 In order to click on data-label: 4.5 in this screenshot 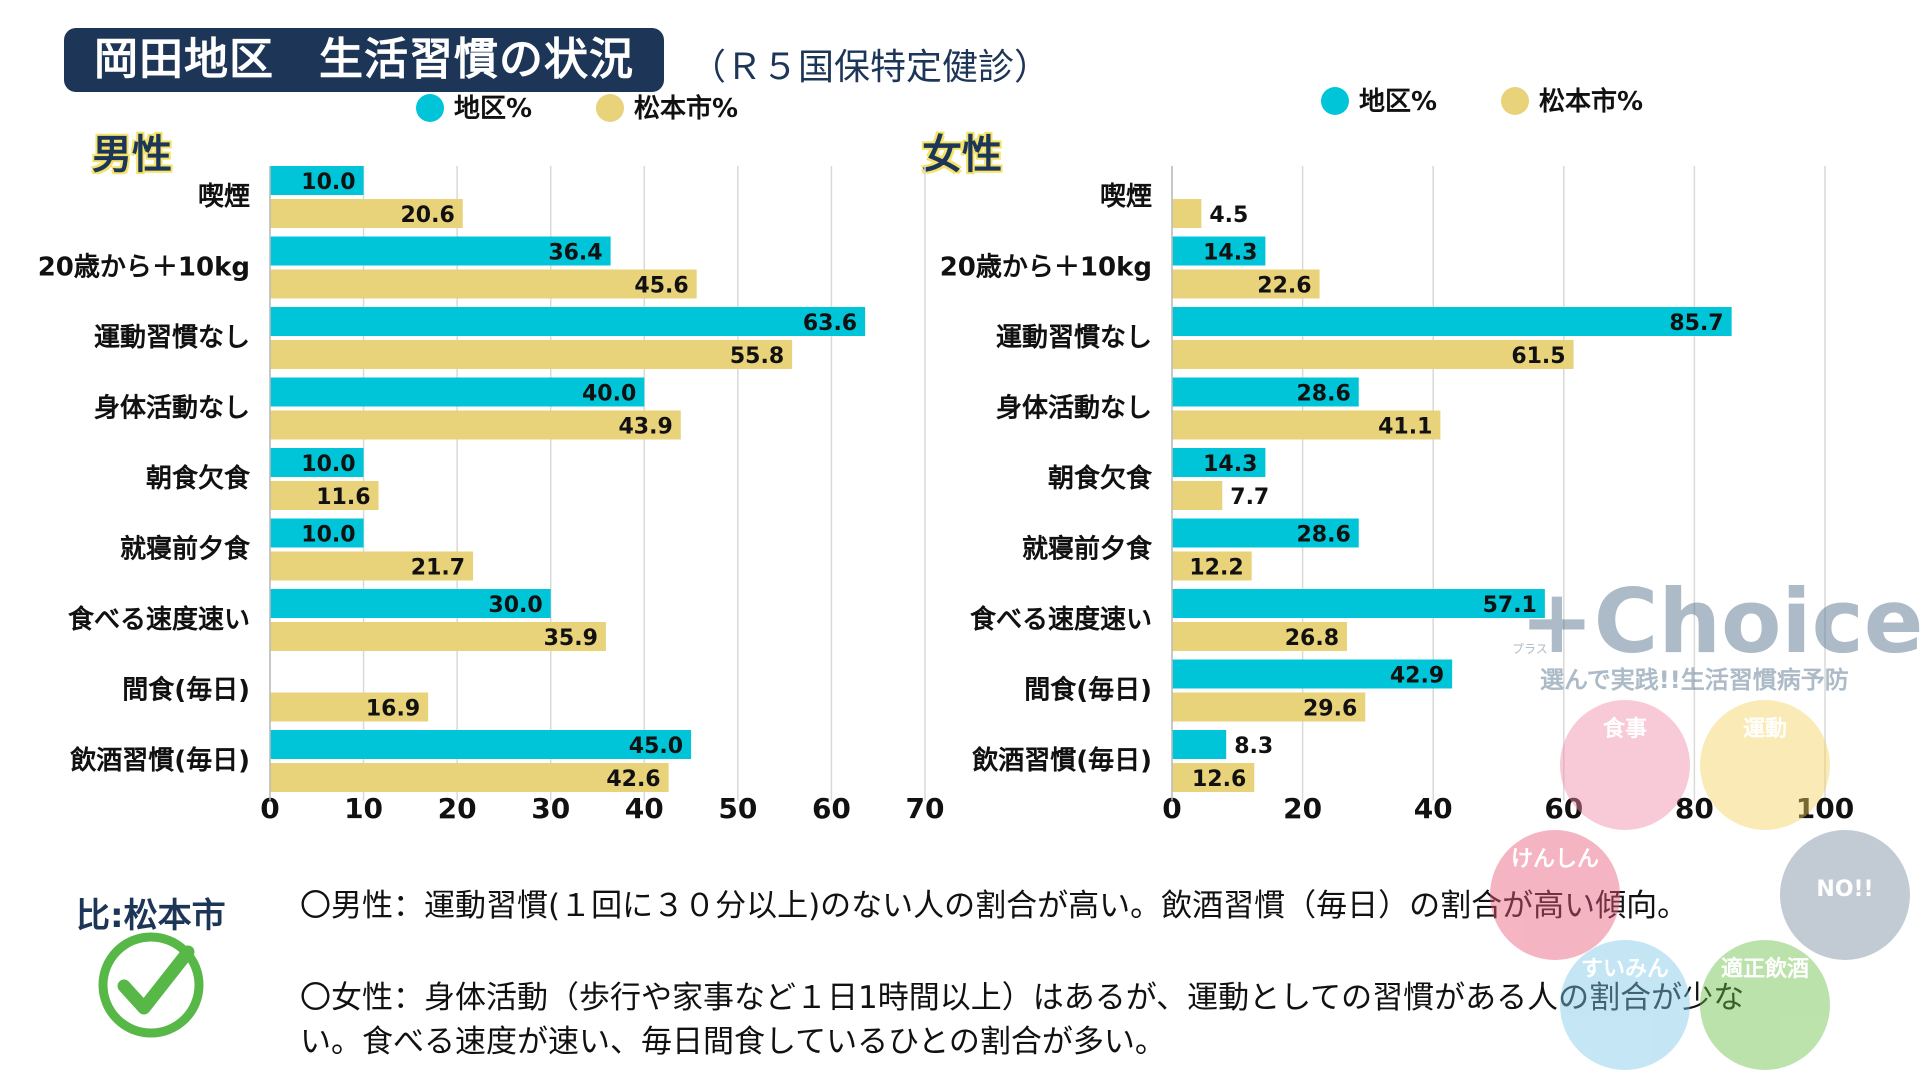, I will do `click(1228, 215)`.